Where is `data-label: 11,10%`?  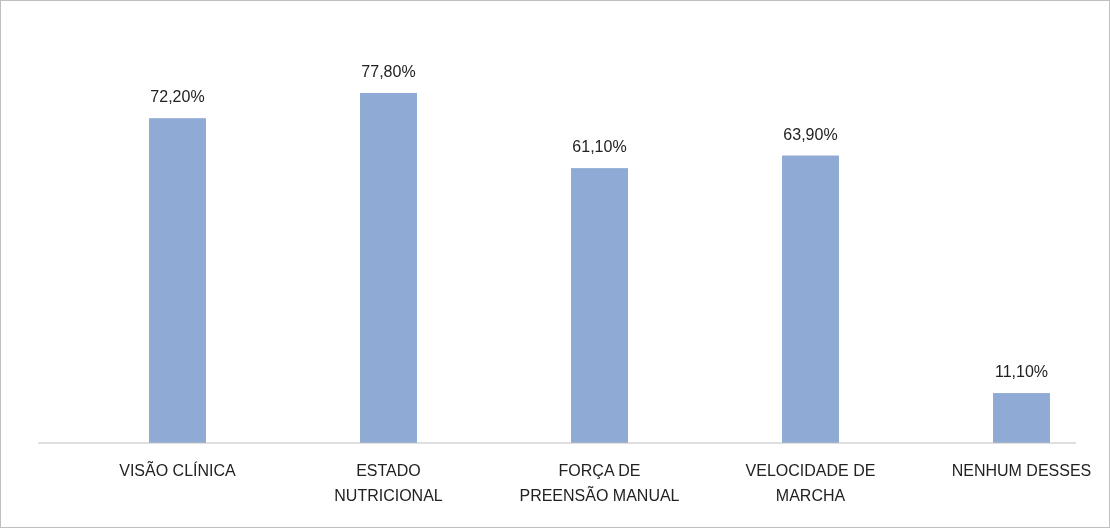 data-label: 11,10% is located at coordinates (1021, 372).